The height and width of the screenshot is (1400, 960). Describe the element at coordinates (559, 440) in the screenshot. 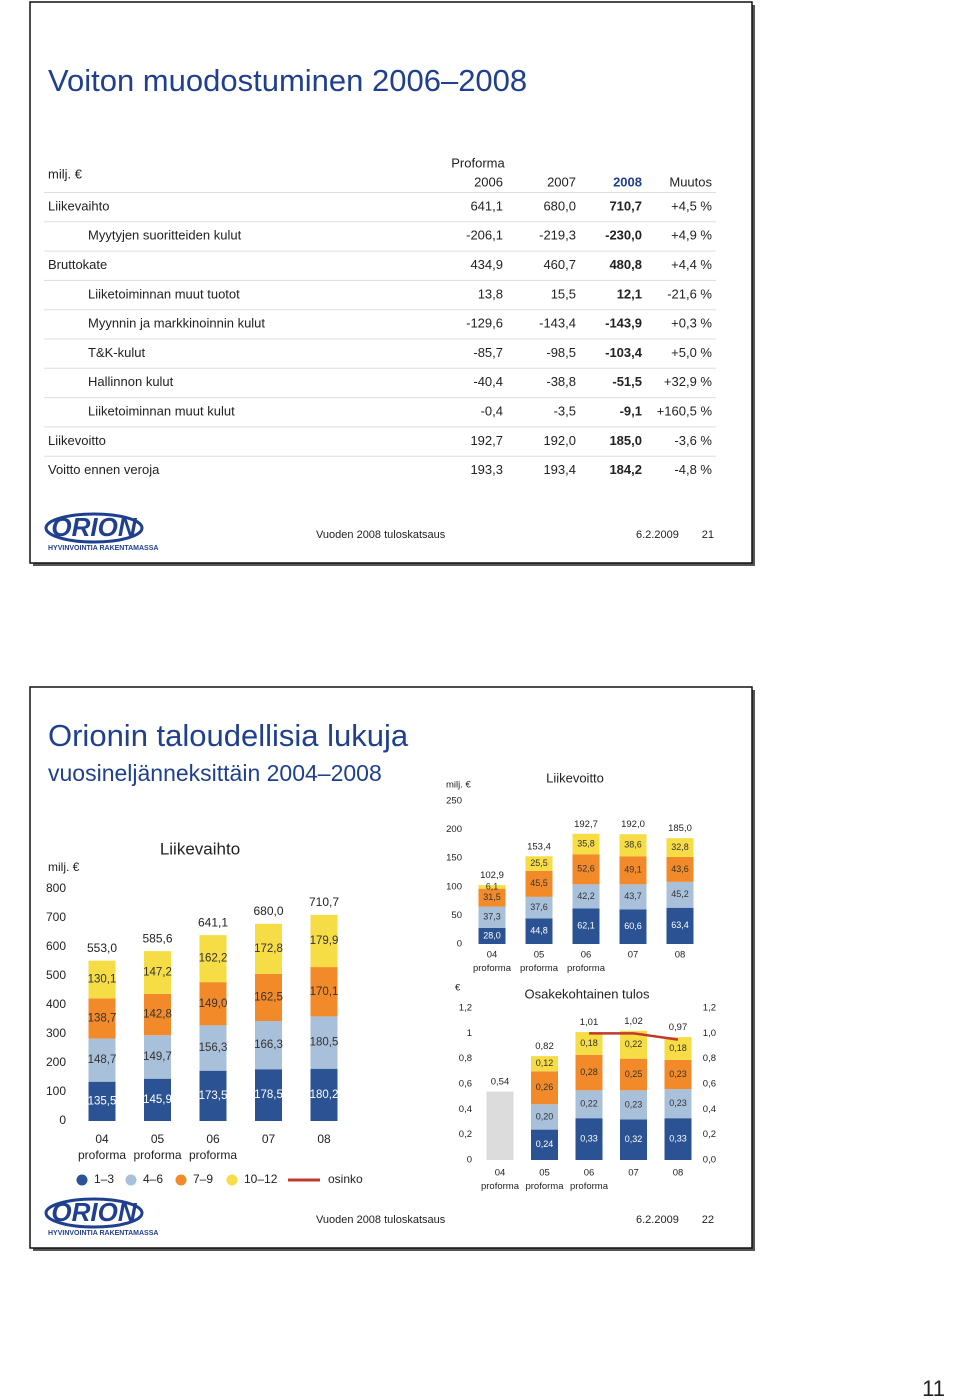

I see `cell: 192,0` at that location.